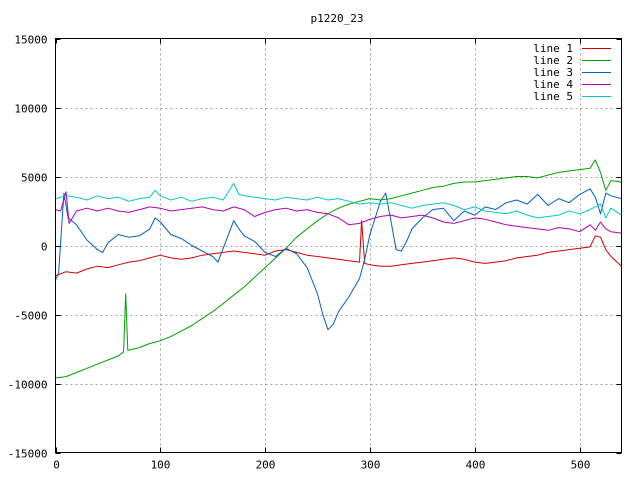 This screenshot has width=640, height=480. What do you see at coordinates (553, 60) in the screenshot?
I see `legend-label-2: line 2` at bounding box center [553, 60].